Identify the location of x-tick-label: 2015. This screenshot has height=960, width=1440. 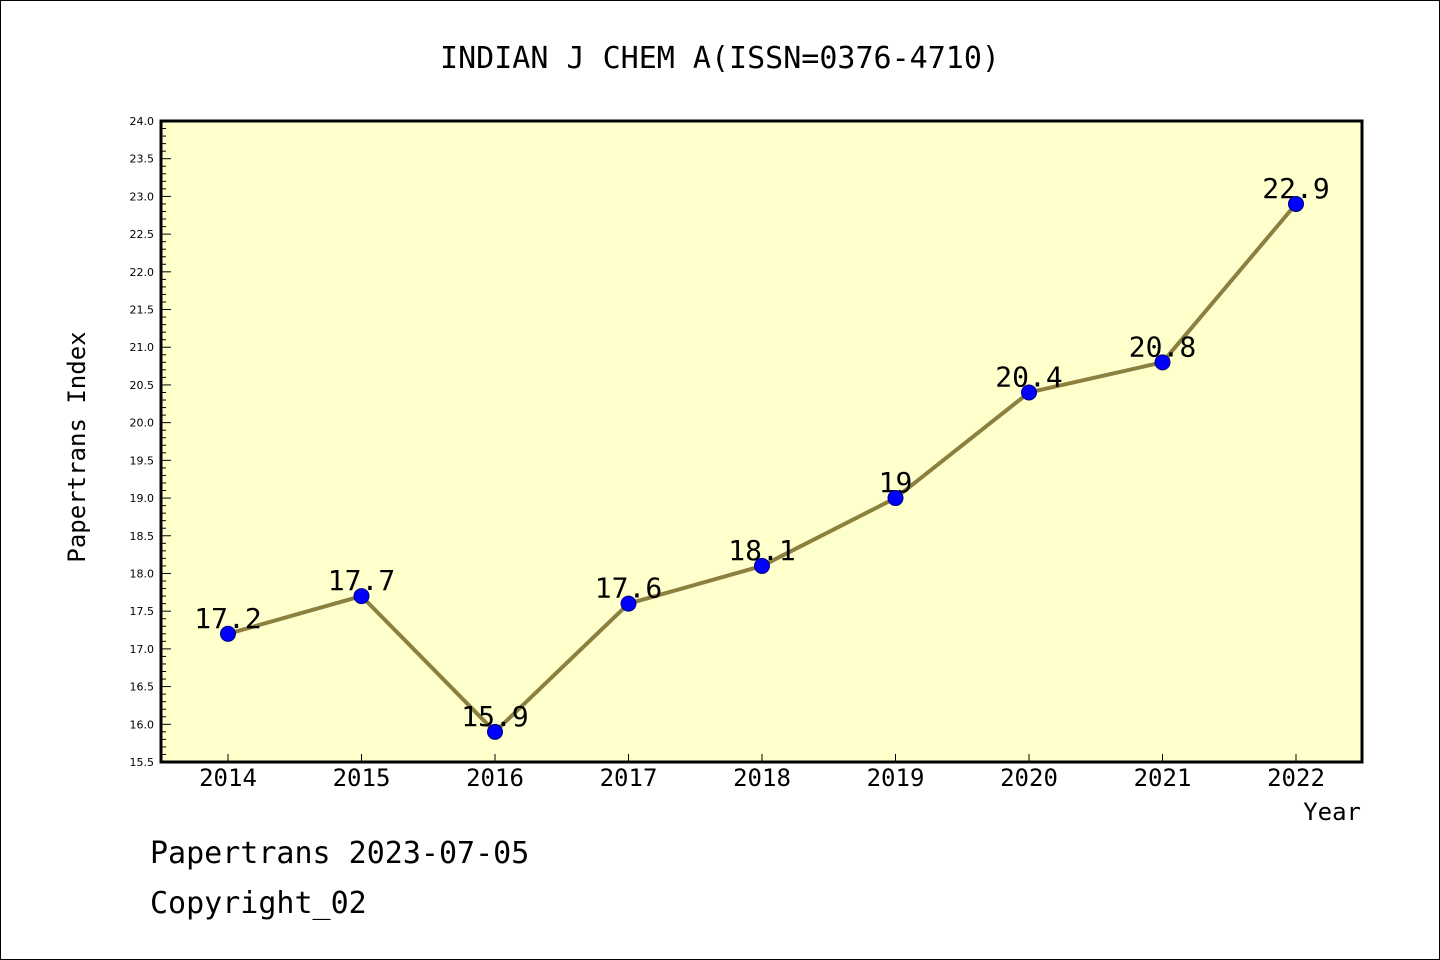
(362, 778).